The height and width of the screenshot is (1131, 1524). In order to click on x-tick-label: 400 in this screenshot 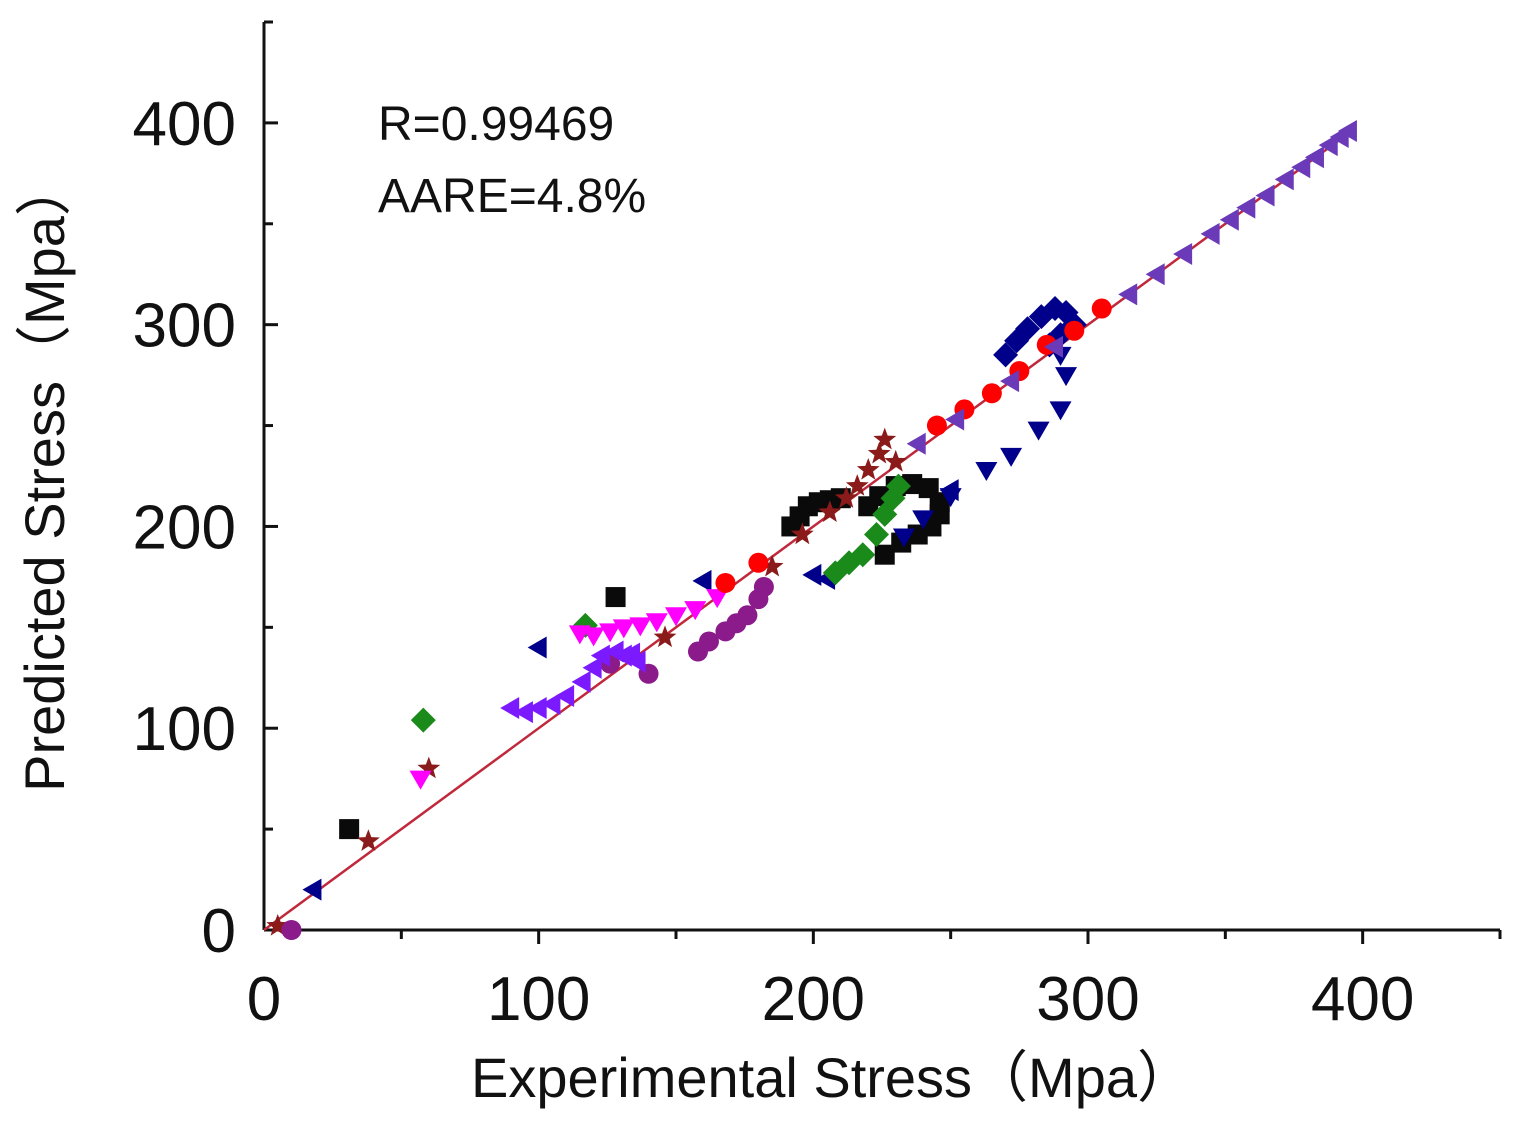, I will do `click(1362, 999)`.